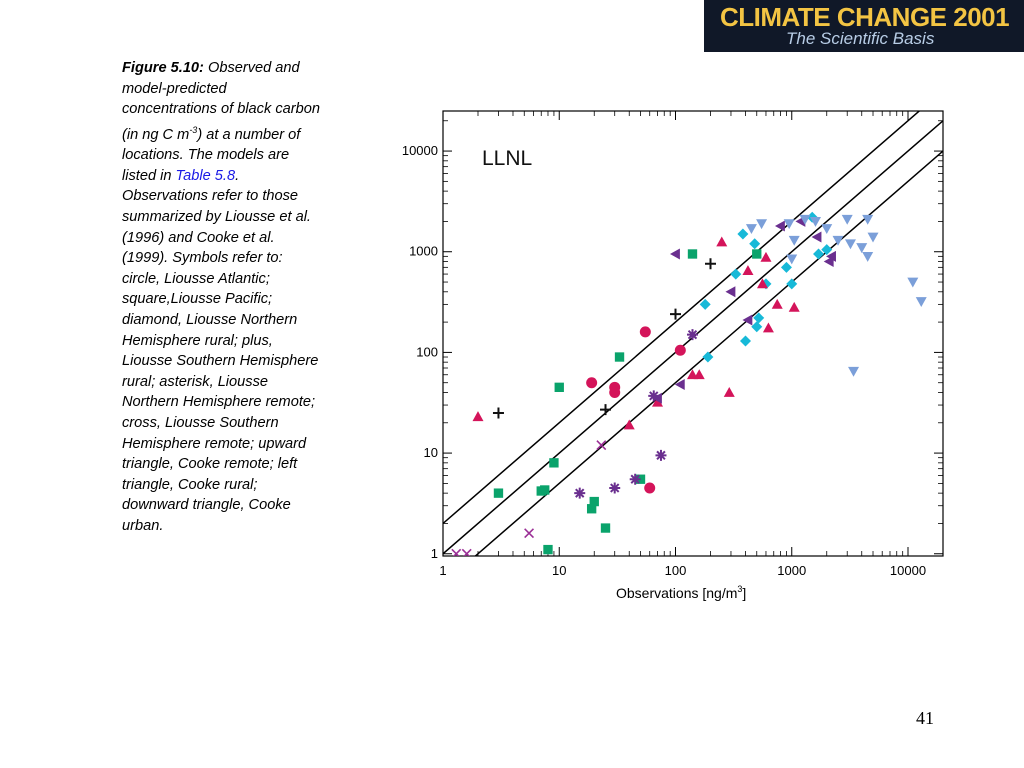 The width and height of the screenshot is (1024, 768). What do you see at coordinates (442, 570) in the screenshot?
I see `x-tick-label: 1` at bounding box center [442, 570].